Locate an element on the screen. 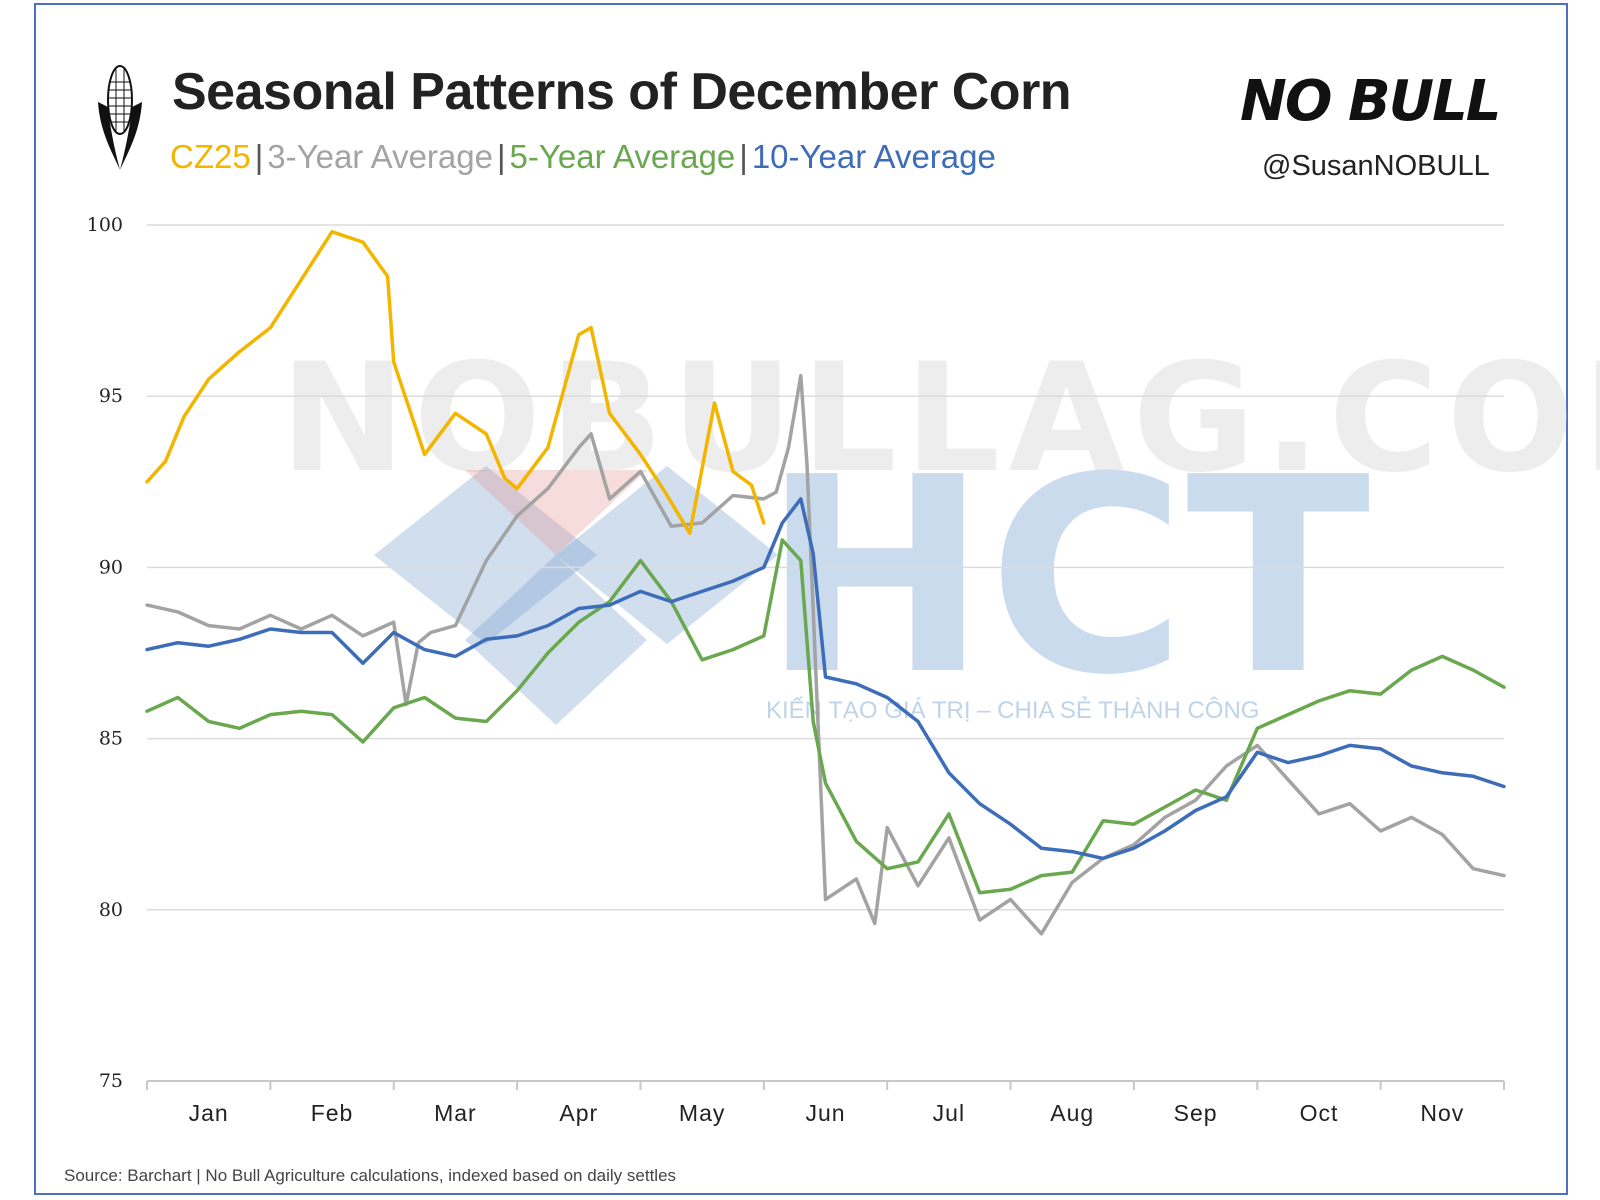 Image resolution: width=1600 pixels, height=1200 pixels. x-tick-label: May is located at coordinates (702, 1113).